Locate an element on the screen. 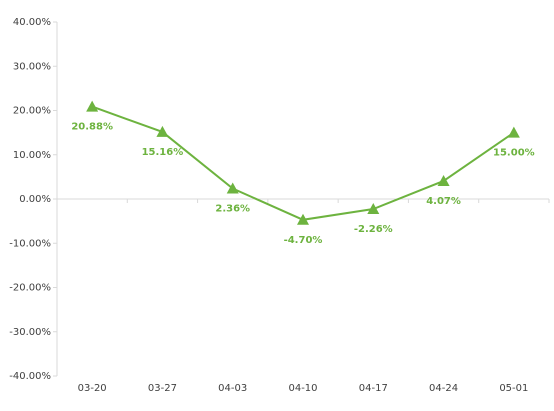  y-tick-label: 40.00% is located at coordinates (32, 22).